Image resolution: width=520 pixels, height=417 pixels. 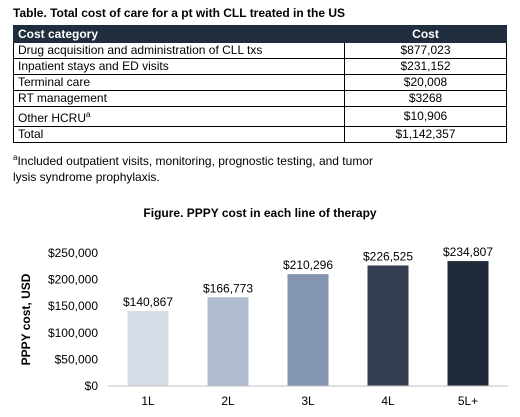 What do you see at coordinates (388, 325) in the screenshot?
I see `bar-4l` at bounding box center [388, 325].